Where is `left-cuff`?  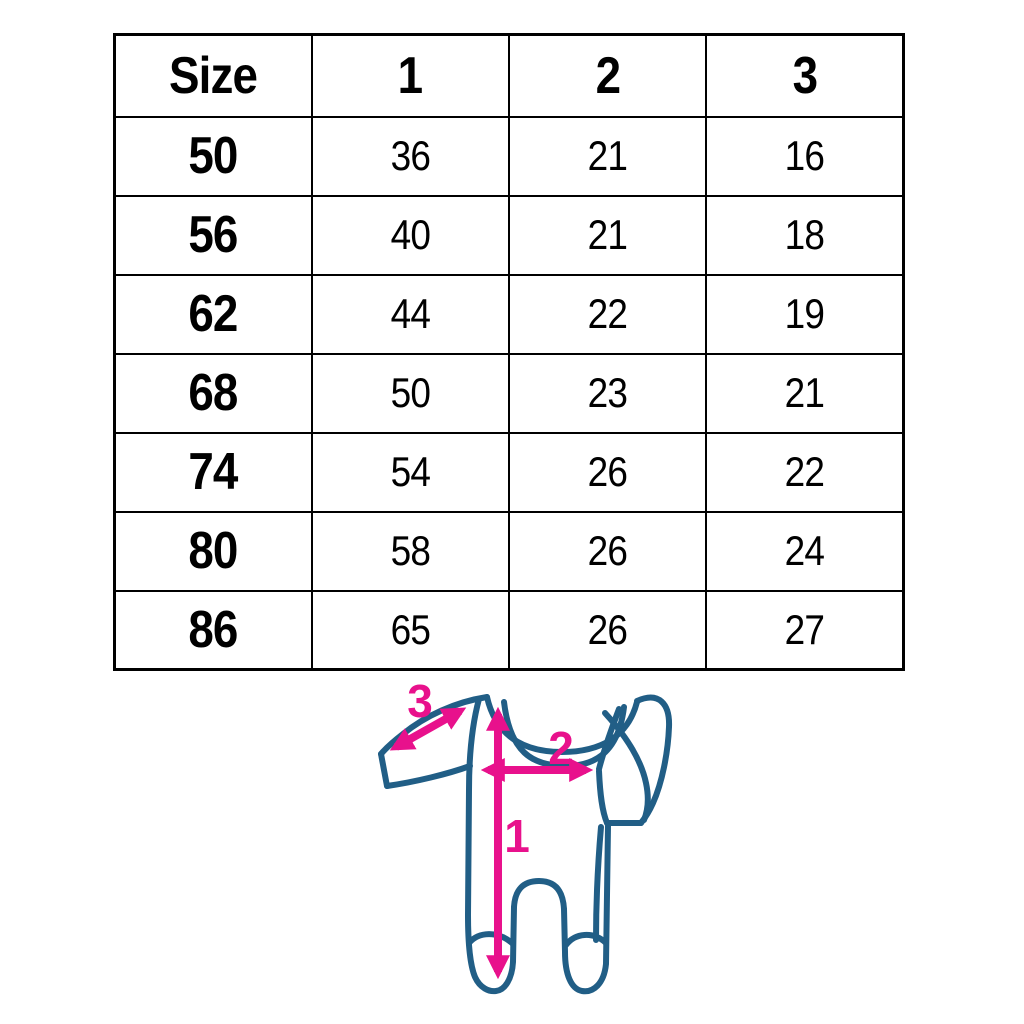 left-cuff is located at coordinates (384, 770).